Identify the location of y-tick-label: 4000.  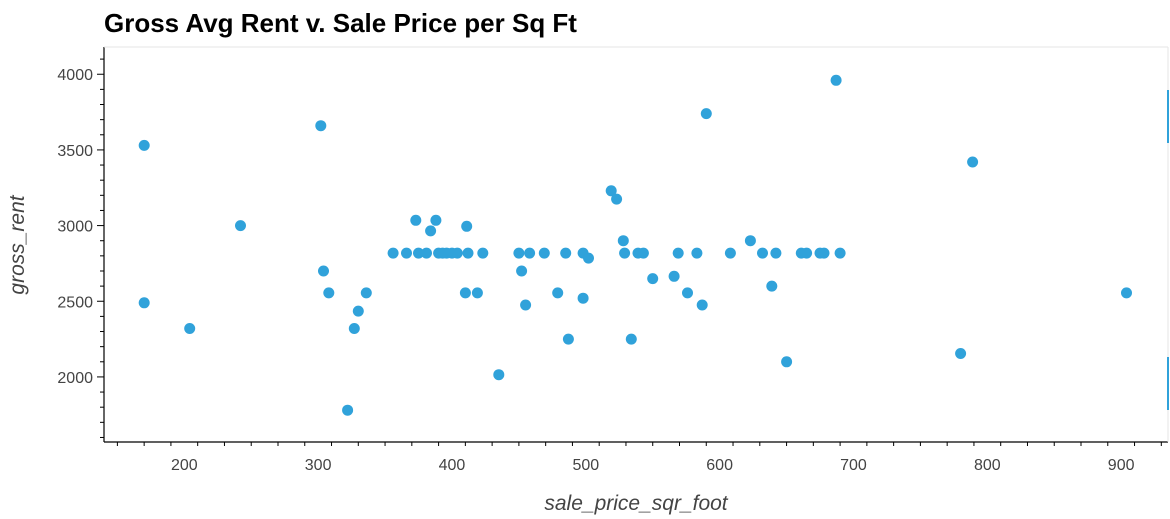
(75, 75).